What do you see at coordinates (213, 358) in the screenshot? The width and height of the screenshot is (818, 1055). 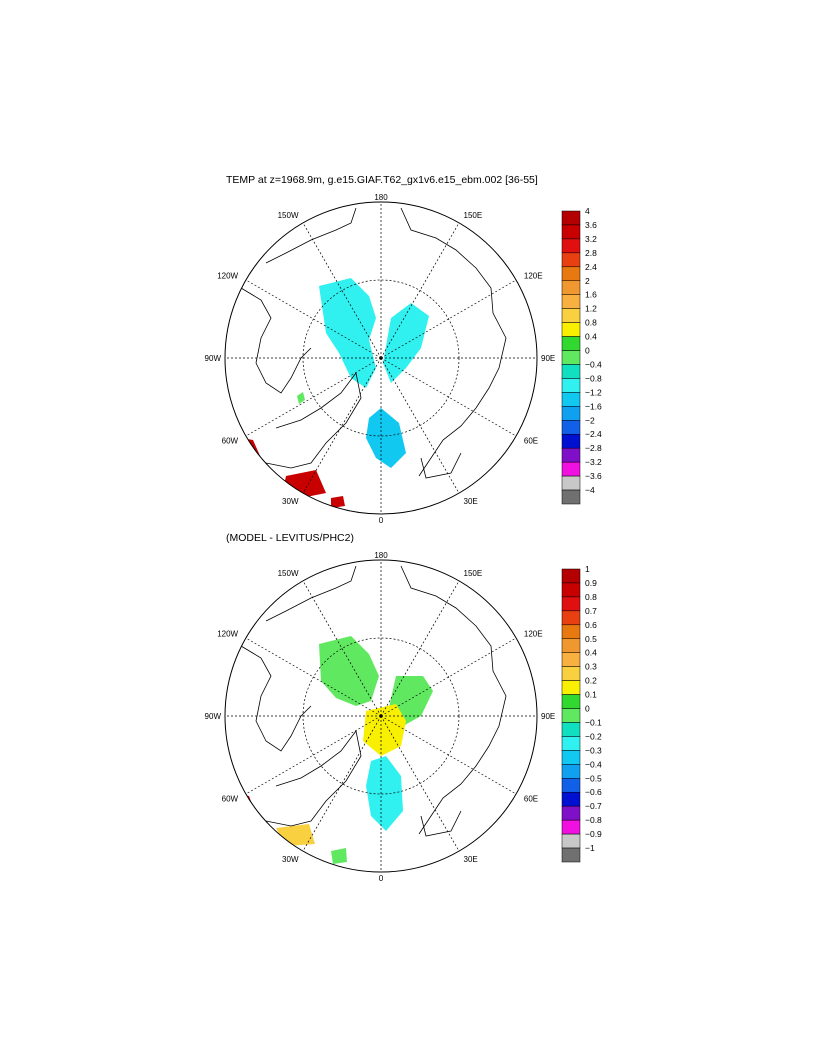 I see `longitude-label: 90W` at bounding box center [213, 358].